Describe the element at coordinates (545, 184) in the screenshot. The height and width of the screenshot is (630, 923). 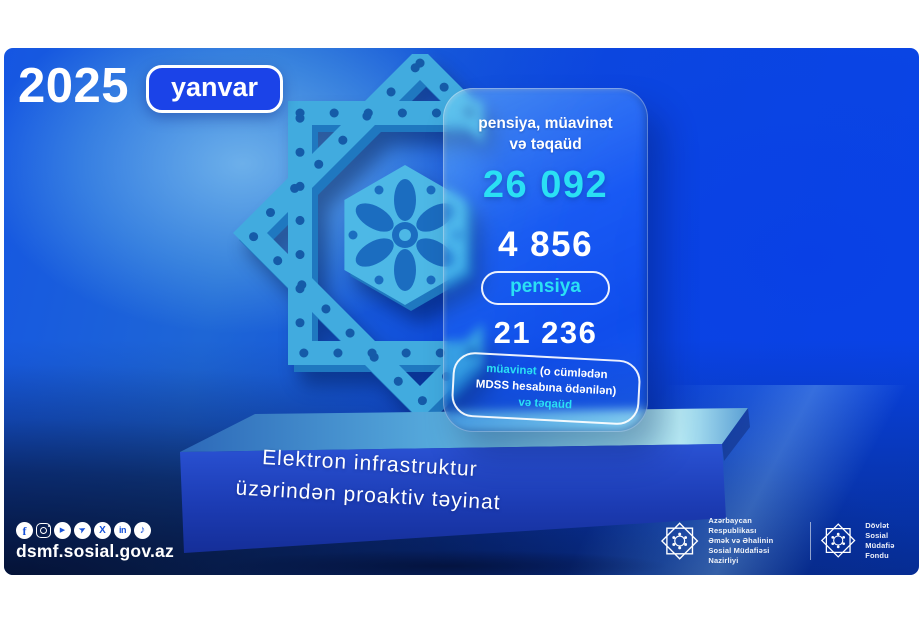
I see `total-value: 26 092` at that location.